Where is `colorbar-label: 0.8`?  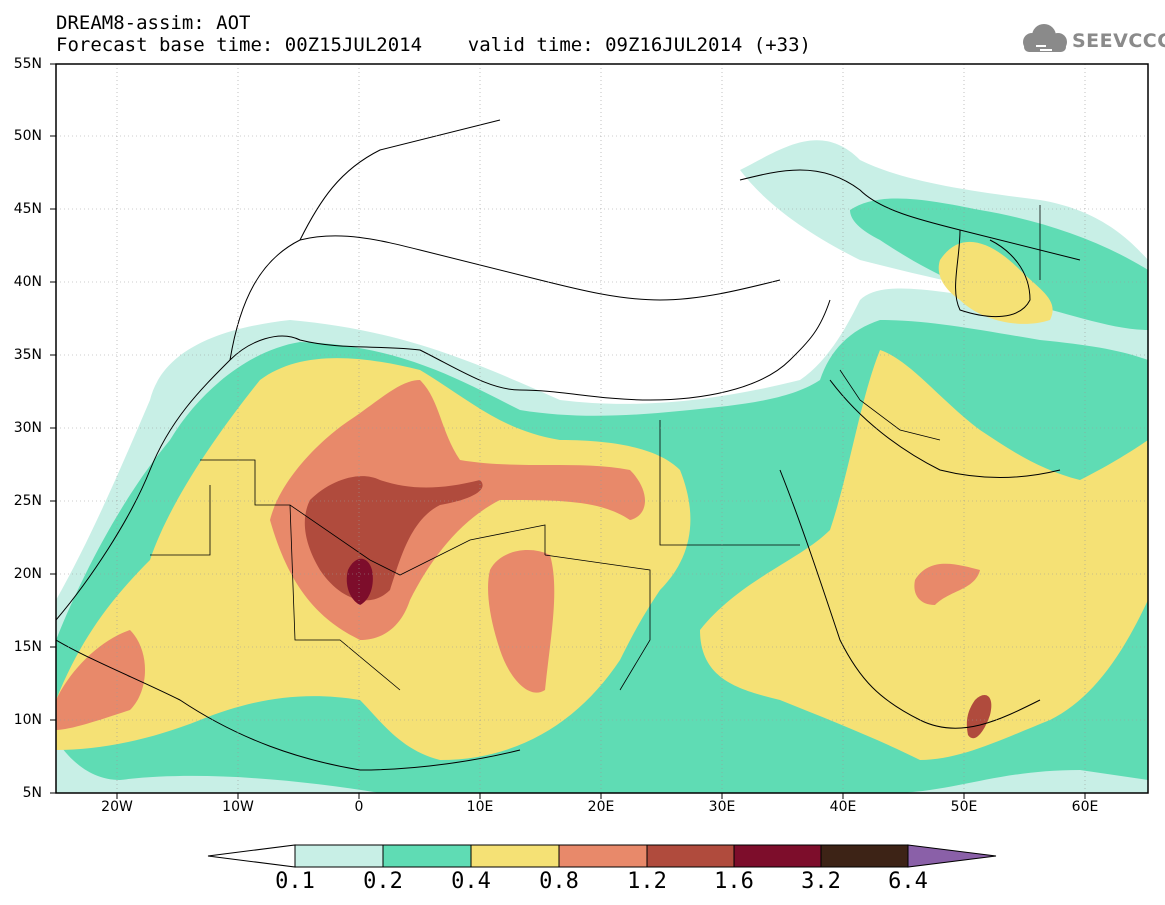 colorbar-label: 0.8 is located at coordinates (559, 881).